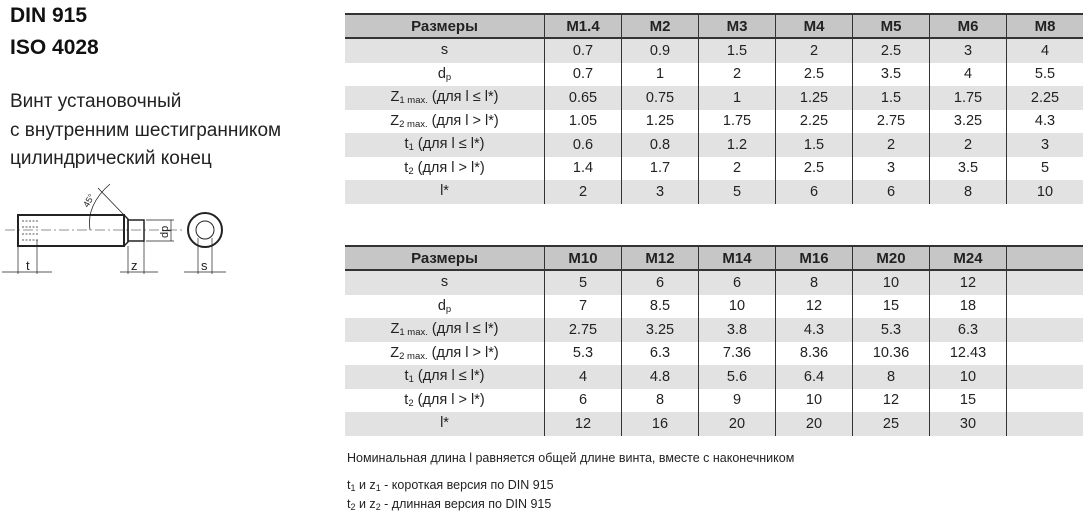 The height and width of the screenshot is (526, 1089). What do you see at coordinates (714, 192) in the screenshot?
I see `table-row: l* 2 3 5 6 6 8 10` at bounding box center [714, 192].